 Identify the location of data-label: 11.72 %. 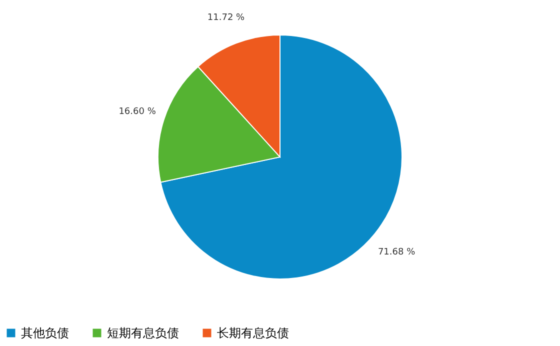
(226, 18).